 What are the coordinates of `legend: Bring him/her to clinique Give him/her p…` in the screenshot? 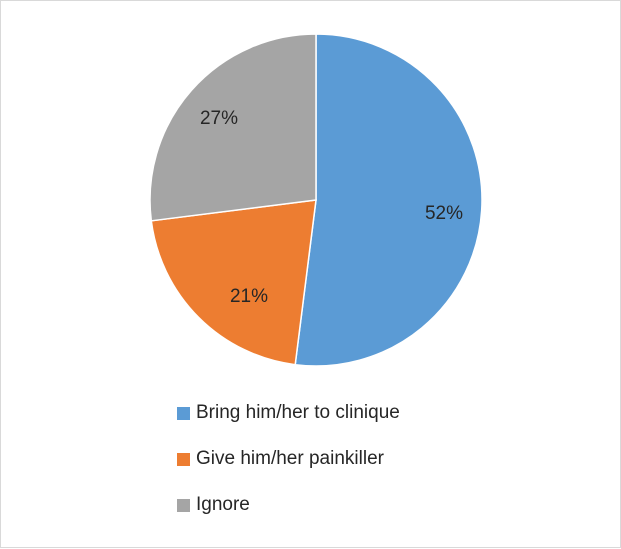 It's located at (288, 471).